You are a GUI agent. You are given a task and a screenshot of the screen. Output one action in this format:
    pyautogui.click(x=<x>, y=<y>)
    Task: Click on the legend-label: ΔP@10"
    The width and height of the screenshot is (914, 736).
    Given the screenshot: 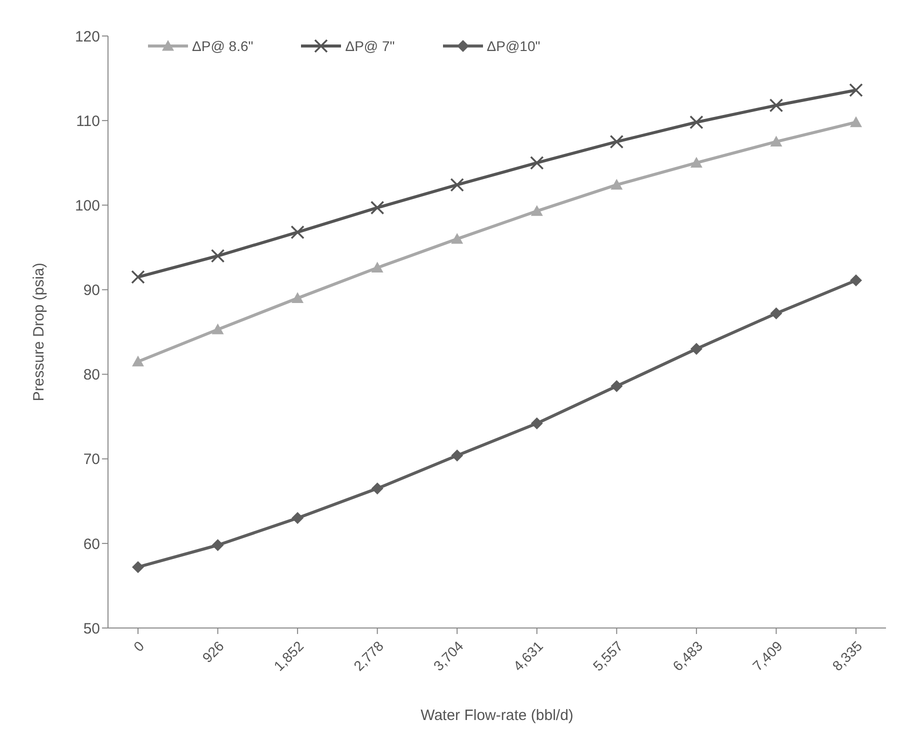 What is the action you would take?
    pyautogui.click(x=513, y=46)
    